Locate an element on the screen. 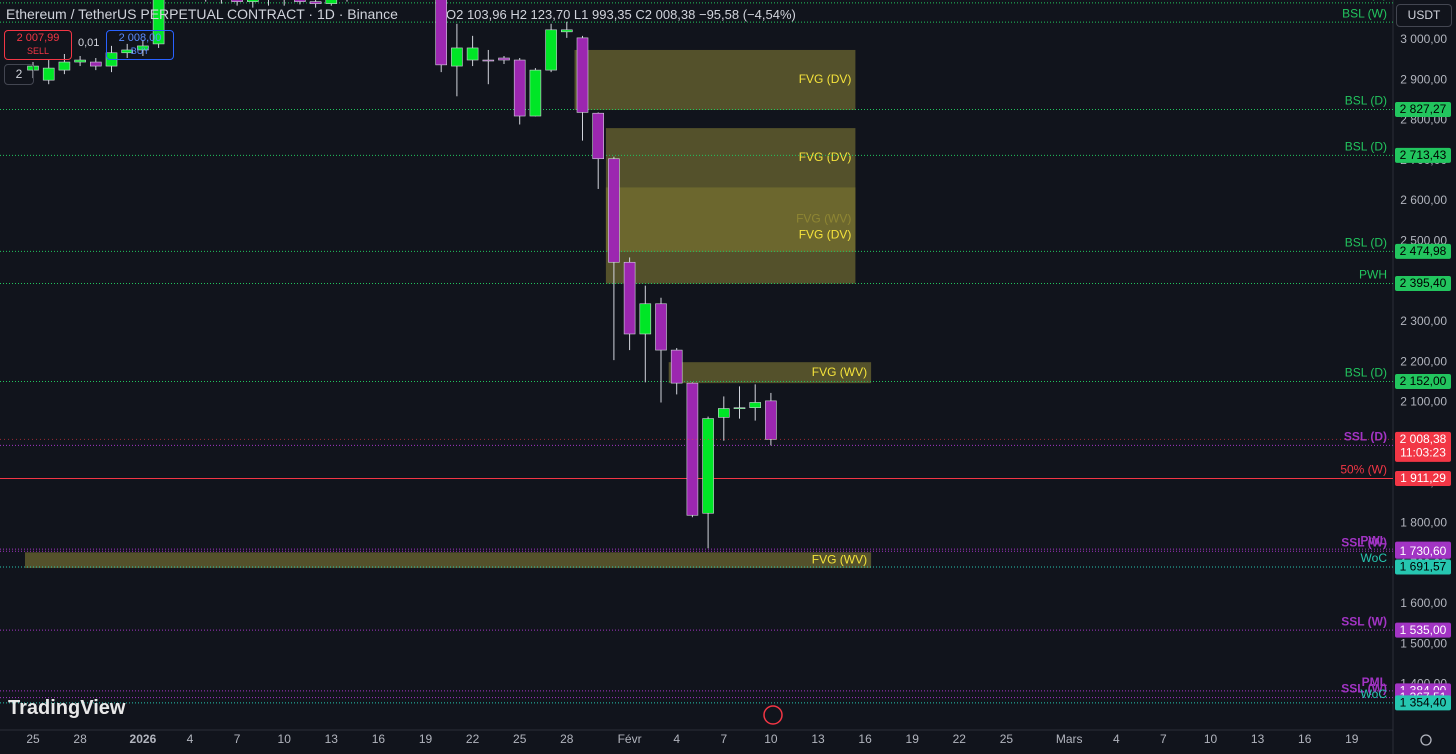 The height and width of the screenshot is (754, 1456). y-tick-label: 3 000,00 is located at coordinates (1423, 39).